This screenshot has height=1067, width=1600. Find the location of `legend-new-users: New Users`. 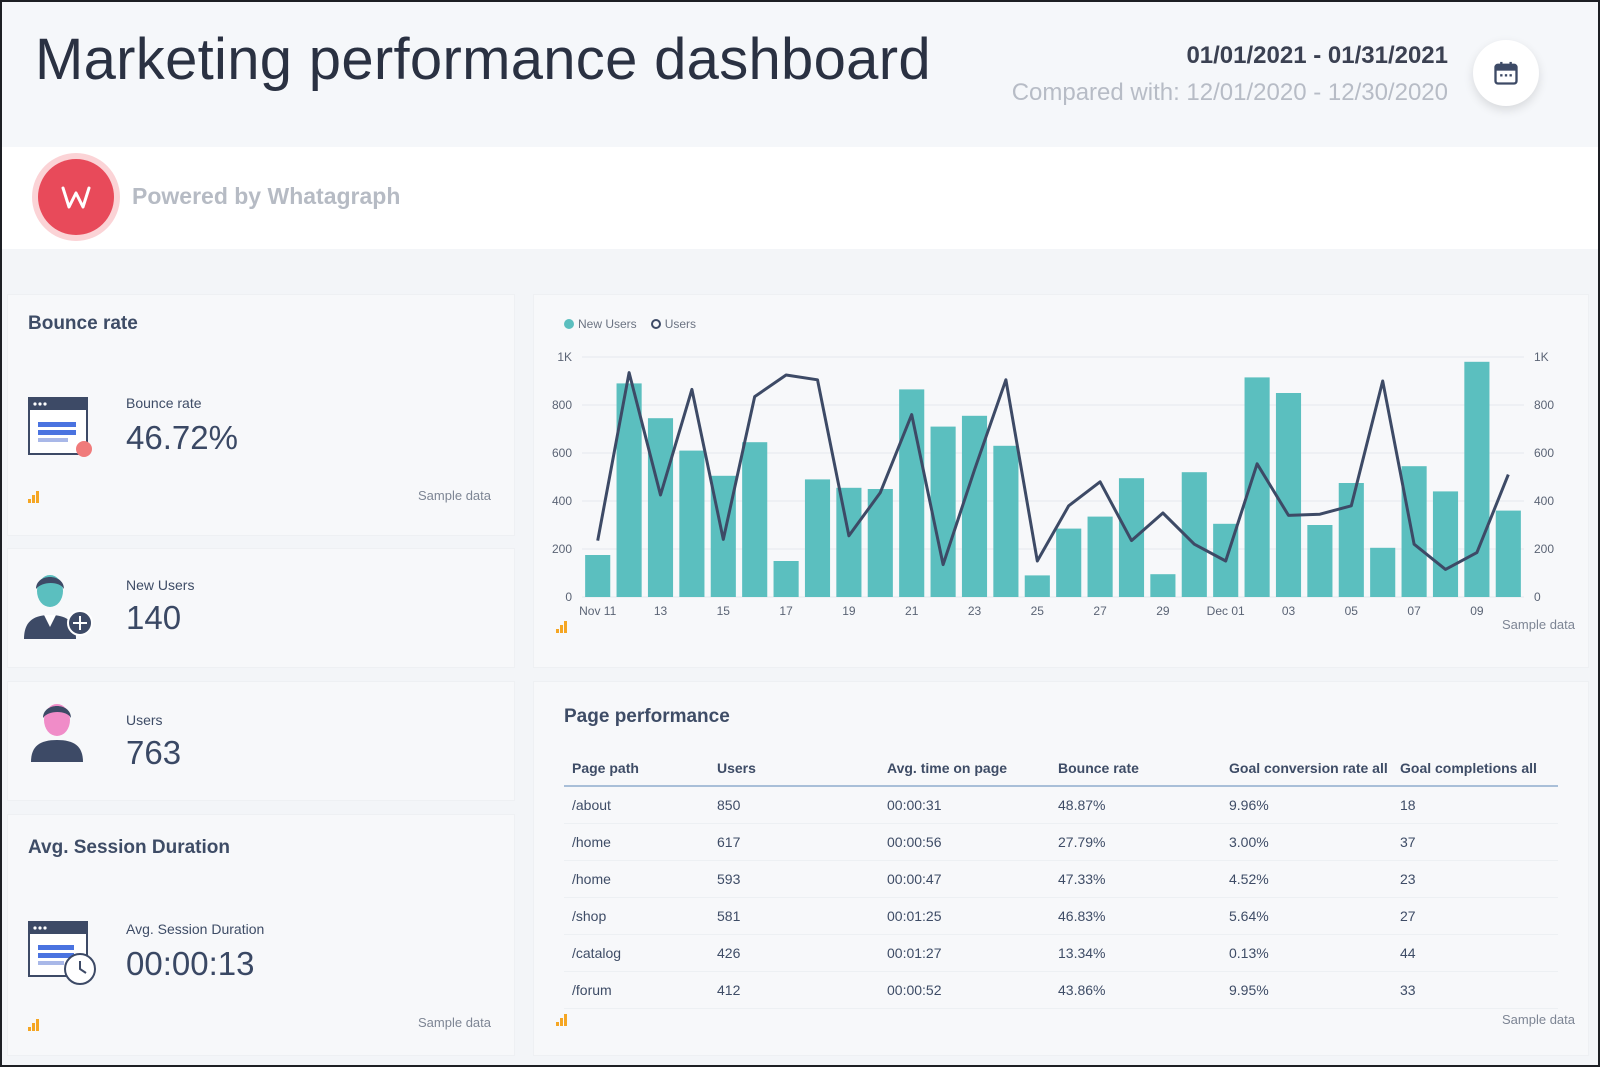

legend-new-users: New Users is located at coordinates (600, 324).